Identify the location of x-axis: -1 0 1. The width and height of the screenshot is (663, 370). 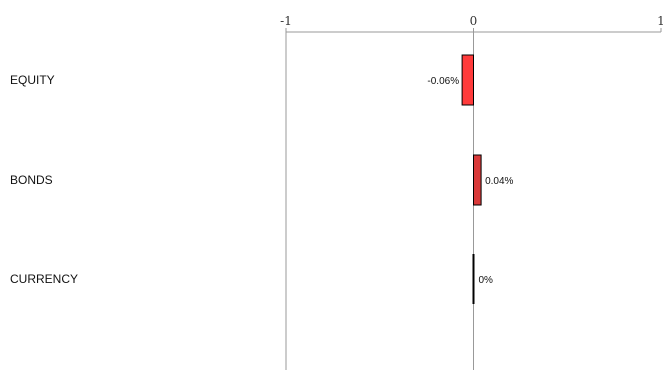
(471, 23).